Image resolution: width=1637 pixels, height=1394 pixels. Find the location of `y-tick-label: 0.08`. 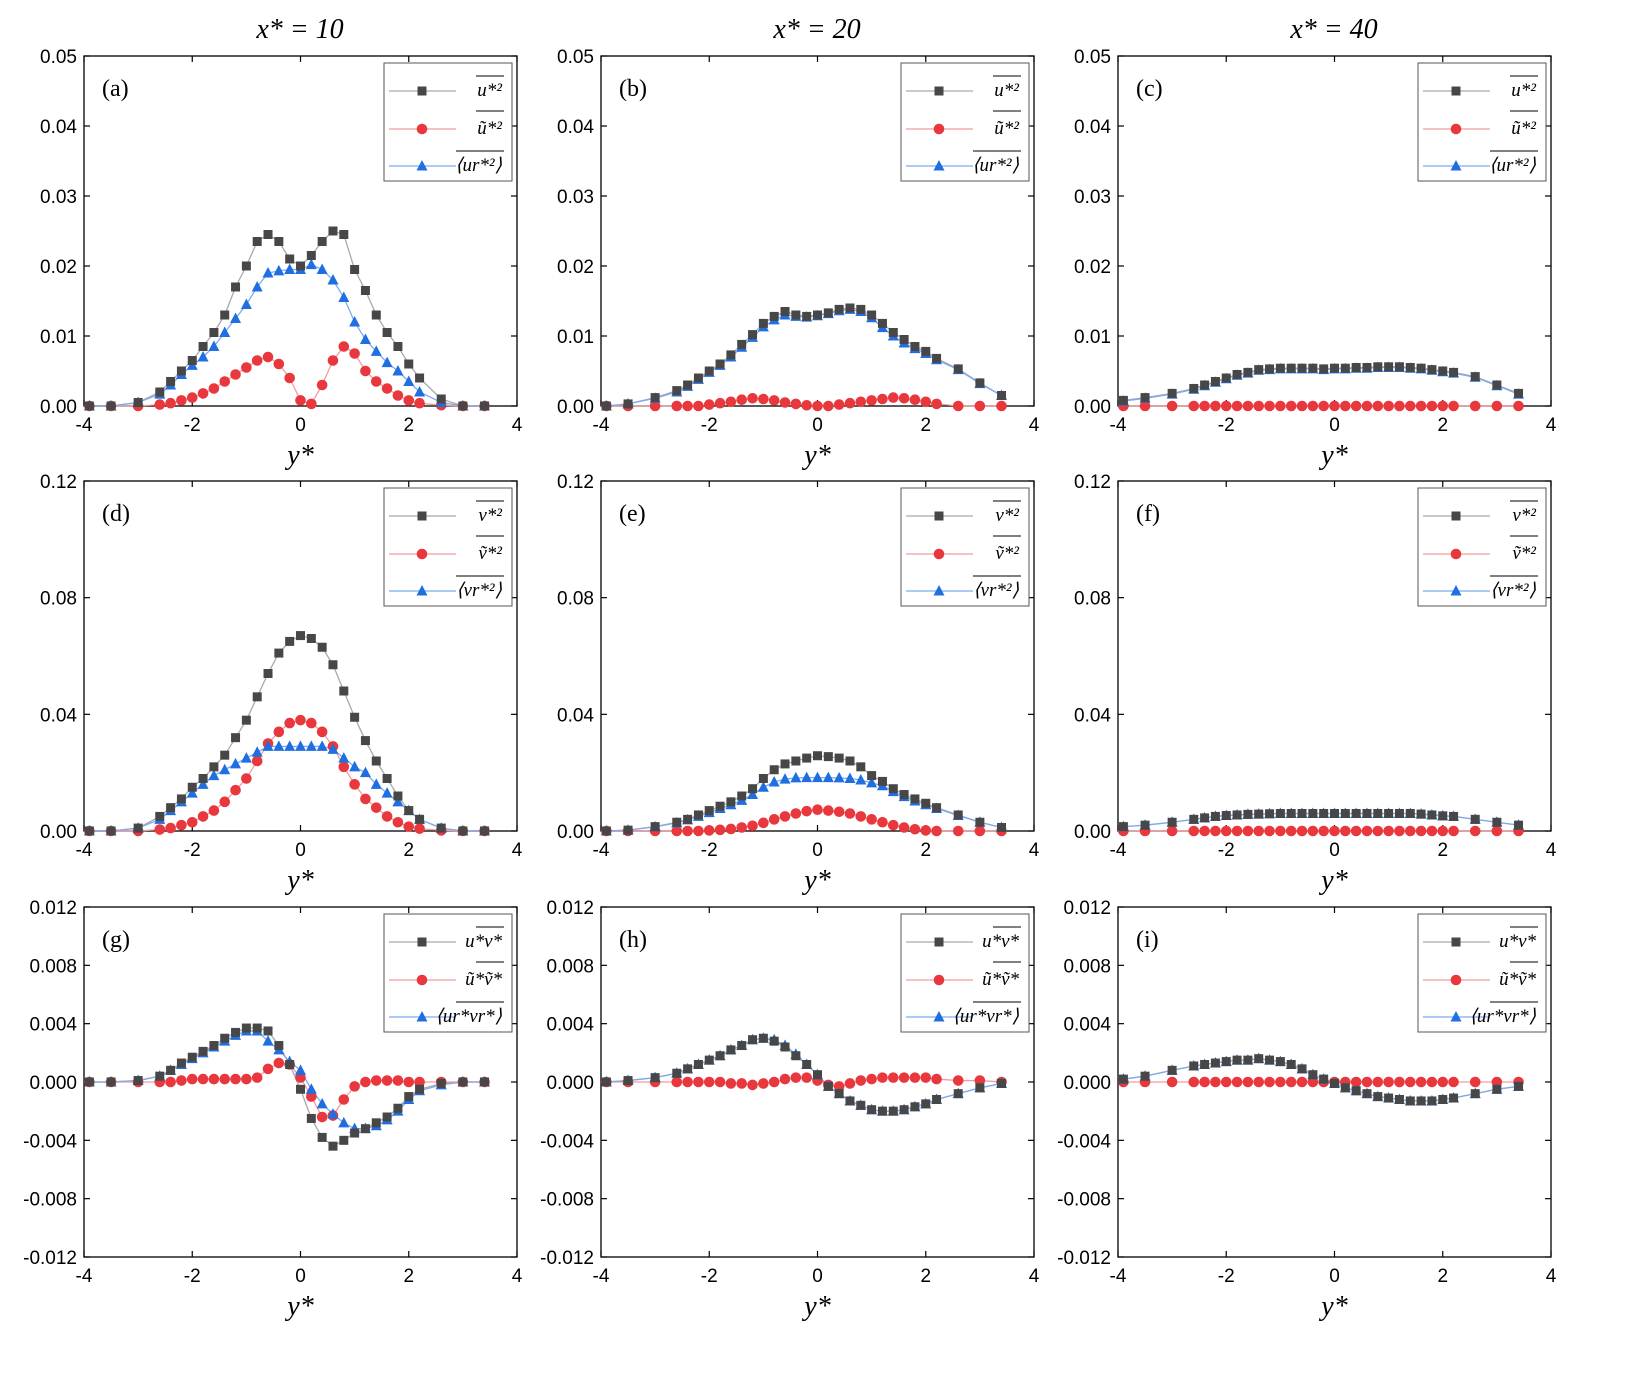

y-tick-label: 0.08 is located at coordinates (575, 599).